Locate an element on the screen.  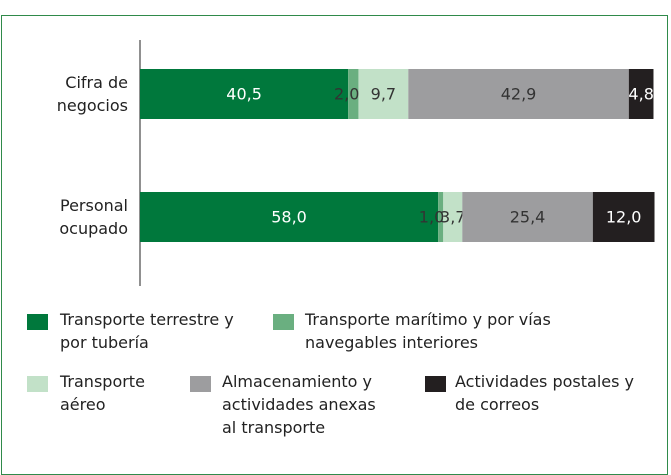
value-label: 25,4 is located at coordinates (528, 217).